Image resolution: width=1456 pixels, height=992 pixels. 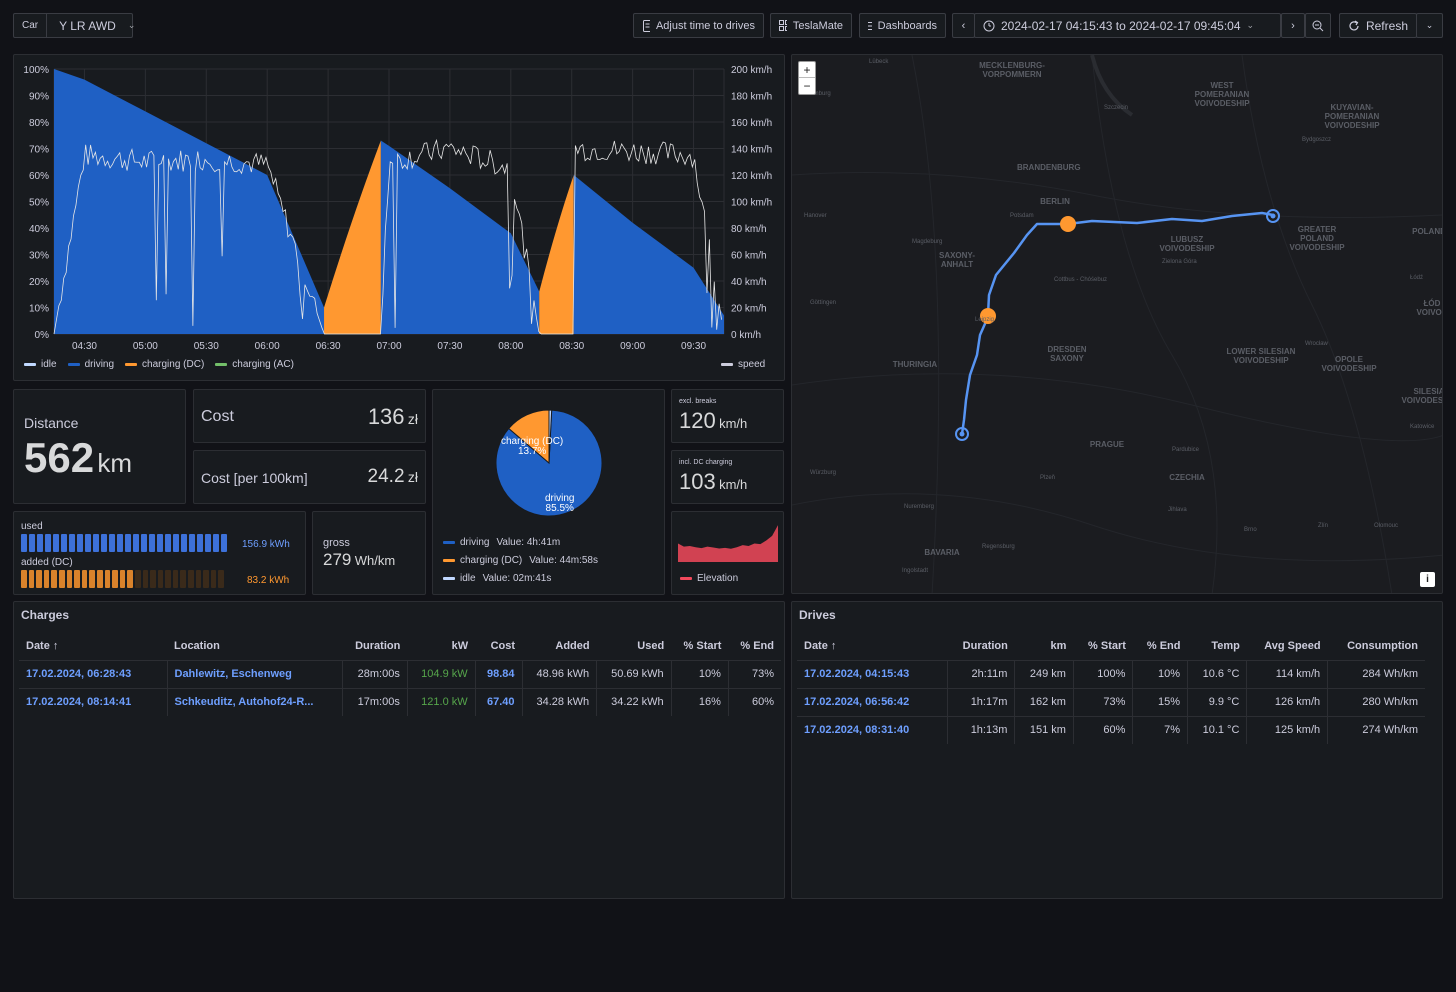 What do you see at coordinates (73, 364) in the screenshot?
I see `legend-swatch-driving` at bounding box center [73, 364].